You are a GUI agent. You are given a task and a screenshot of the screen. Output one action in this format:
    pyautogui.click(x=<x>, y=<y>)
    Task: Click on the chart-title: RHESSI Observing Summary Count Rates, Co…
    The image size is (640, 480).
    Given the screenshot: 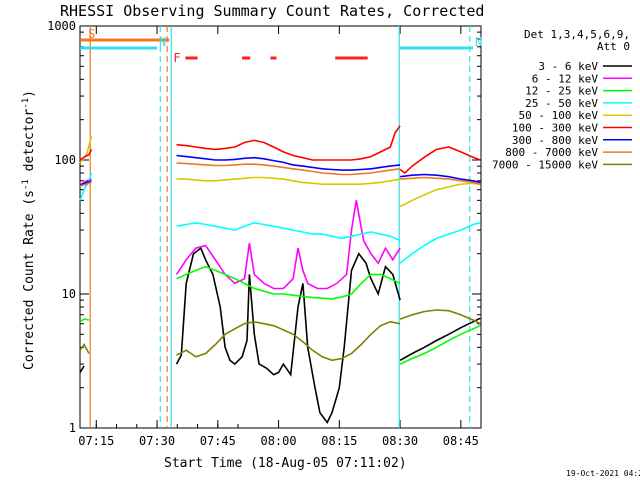 What is the action you would take?
    pyautogui.click(x=272, y=11)
    